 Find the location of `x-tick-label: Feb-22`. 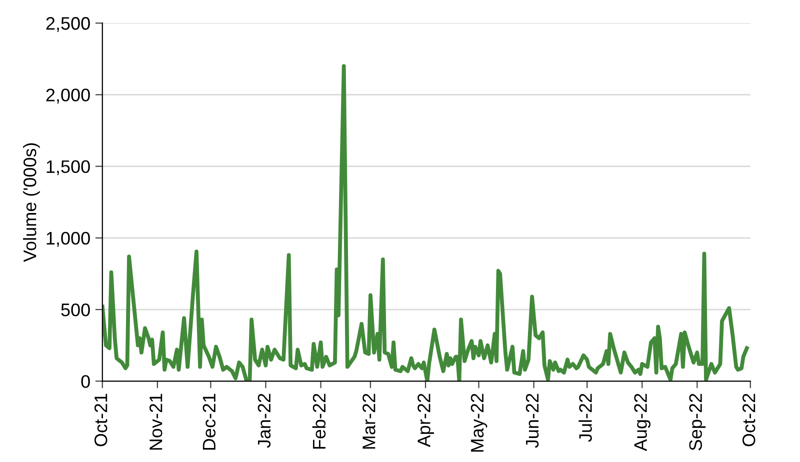

x-tick-label: Feb-22 is located at coordinates (319, 421).